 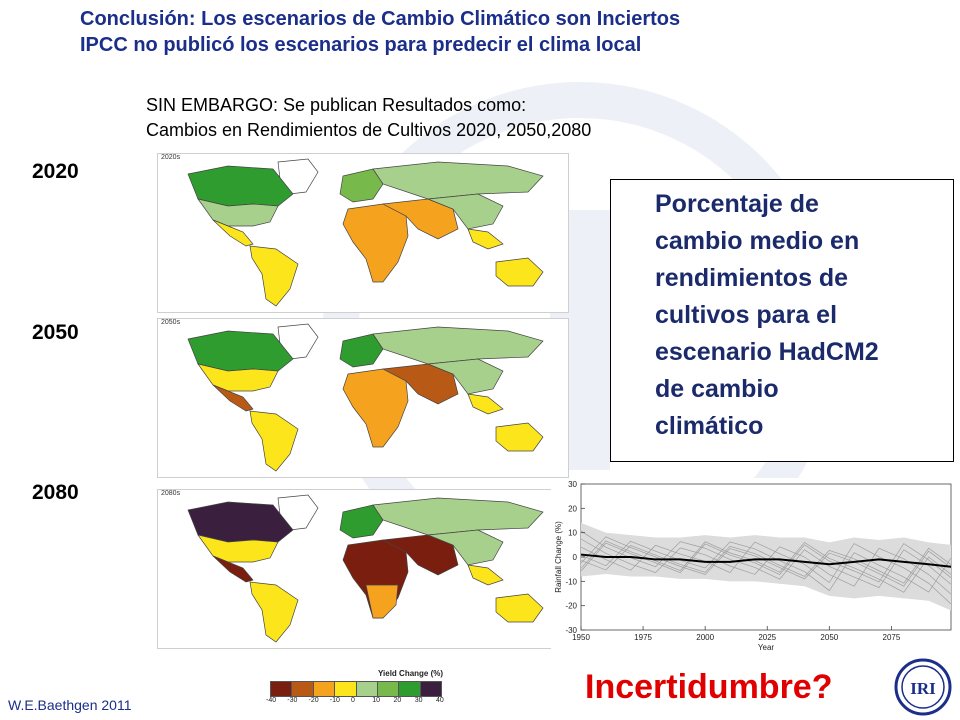 I want to click on incertidumbre-text: Incertidumbre?, so click(x=709, y=687).